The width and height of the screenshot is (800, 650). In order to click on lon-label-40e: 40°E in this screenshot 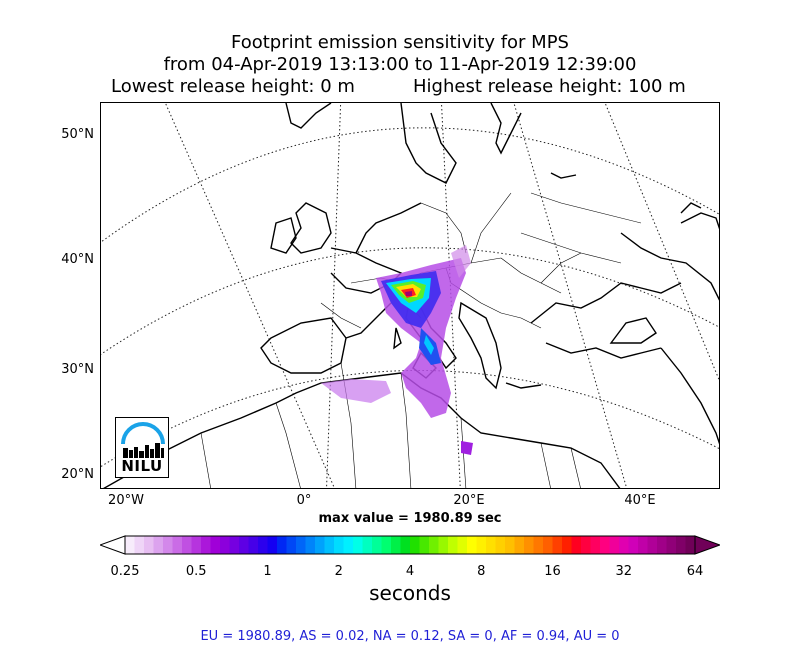, I will do `click(640, 500)`.